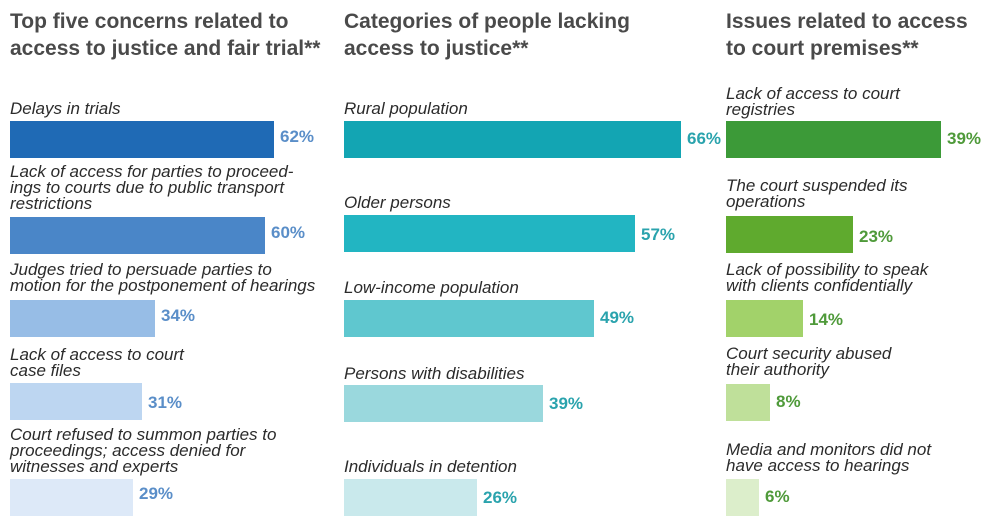 This screenshot has height=516, width=989. What do you see at coordinates (617, 317) in the screenshot?
I see `value-label: 49%` at bounding box center [617, 317].